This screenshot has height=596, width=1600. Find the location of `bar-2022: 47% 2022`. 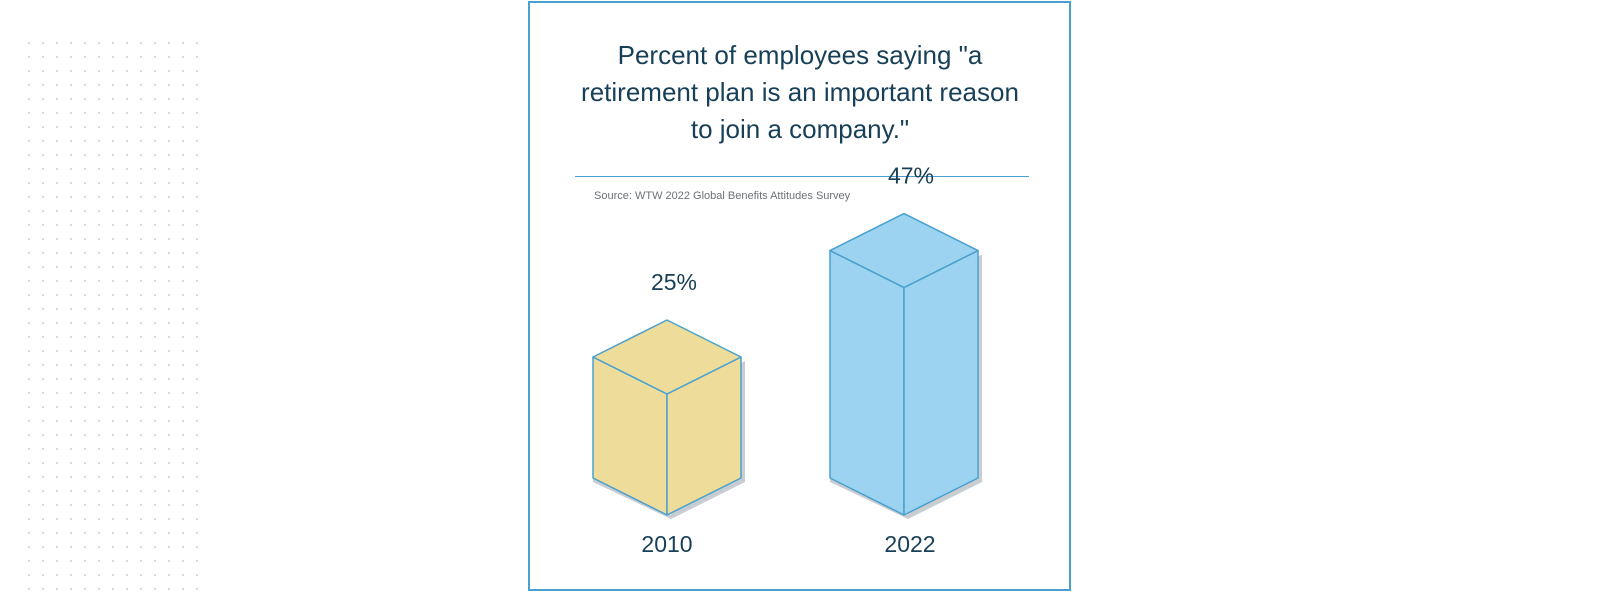

bar-2022: 47% 2022 is located at coordinates (905, 360).